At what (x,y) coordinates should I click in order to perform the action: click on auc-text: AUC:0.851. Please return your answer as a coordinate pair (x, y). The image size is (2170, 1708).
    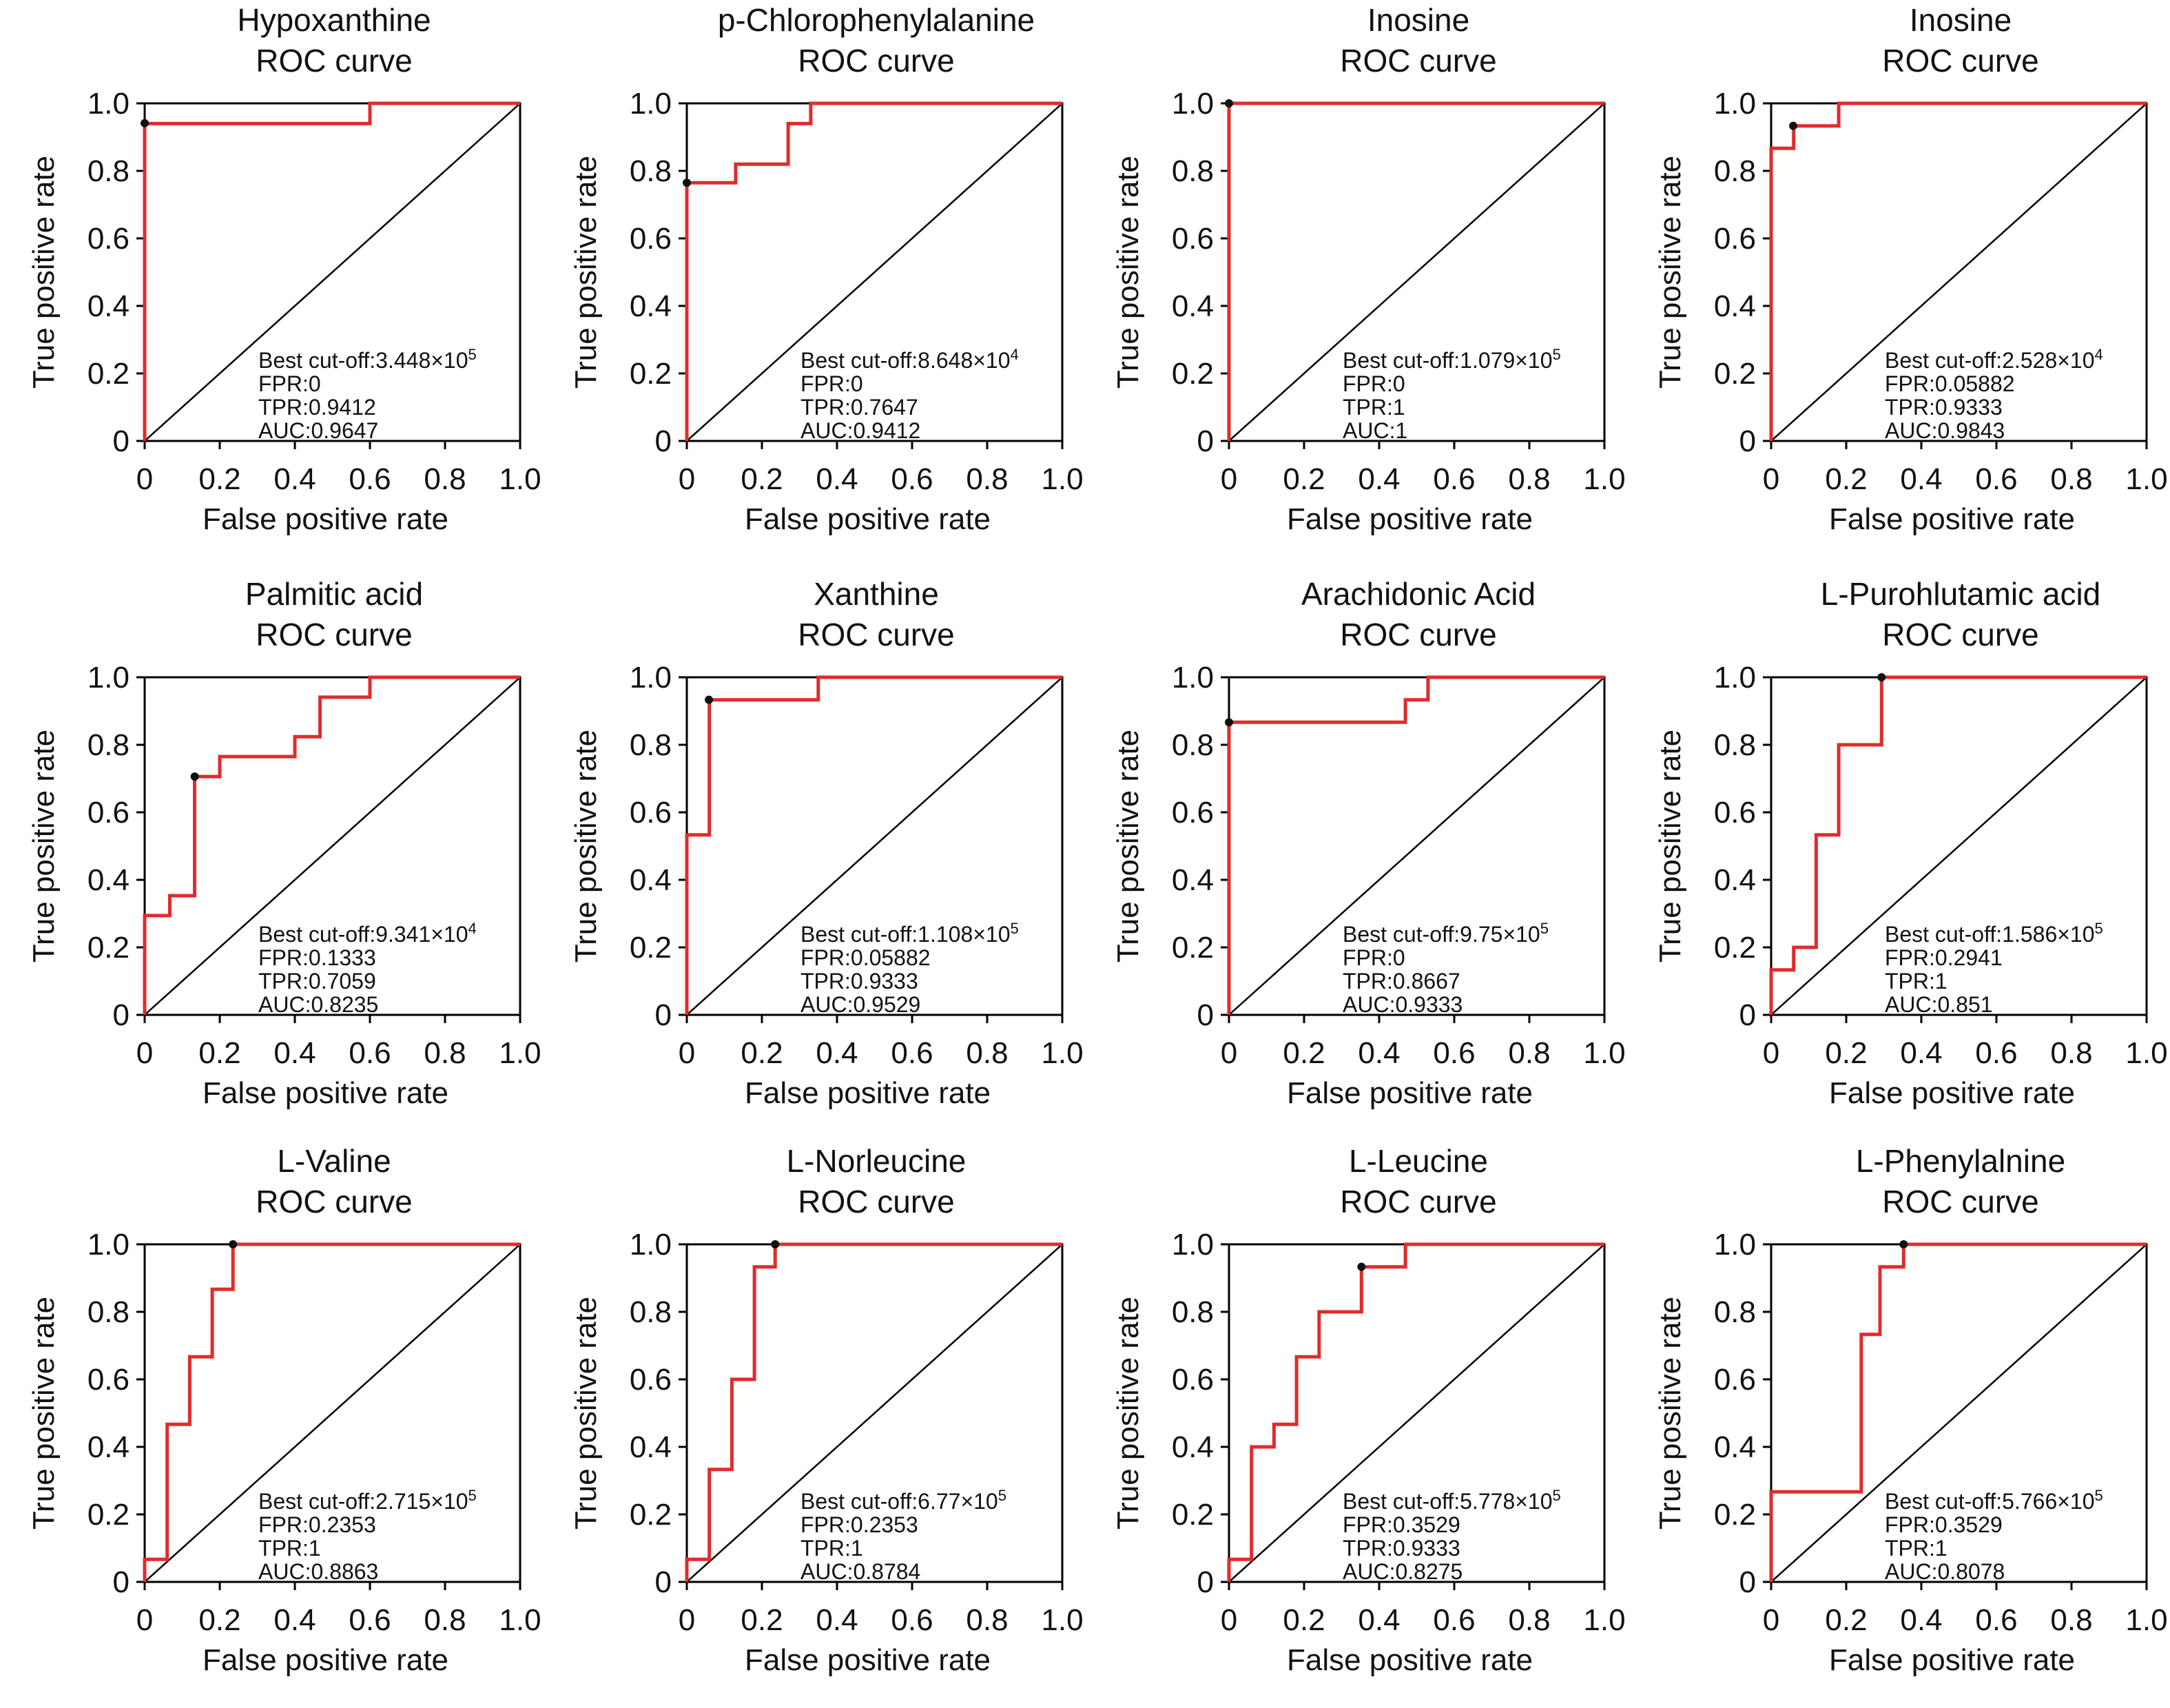
    Looking at the image, I should click on (1939, 1004).